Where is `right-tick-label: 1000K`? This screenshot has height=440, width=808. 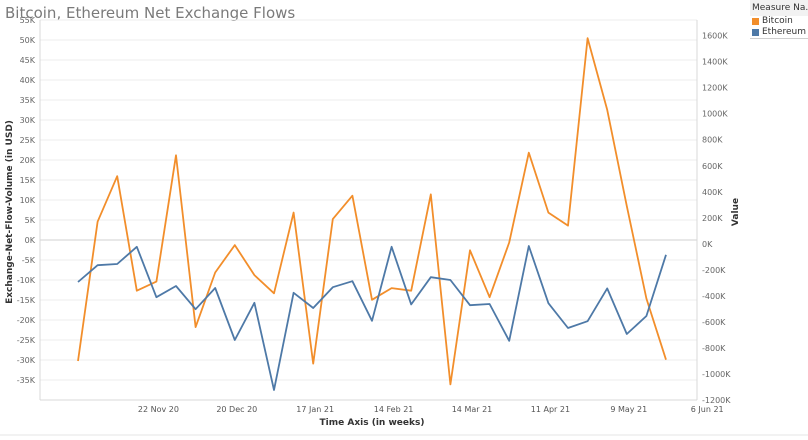
right-tick-label: 1000K is located at coordinates (715, 114).